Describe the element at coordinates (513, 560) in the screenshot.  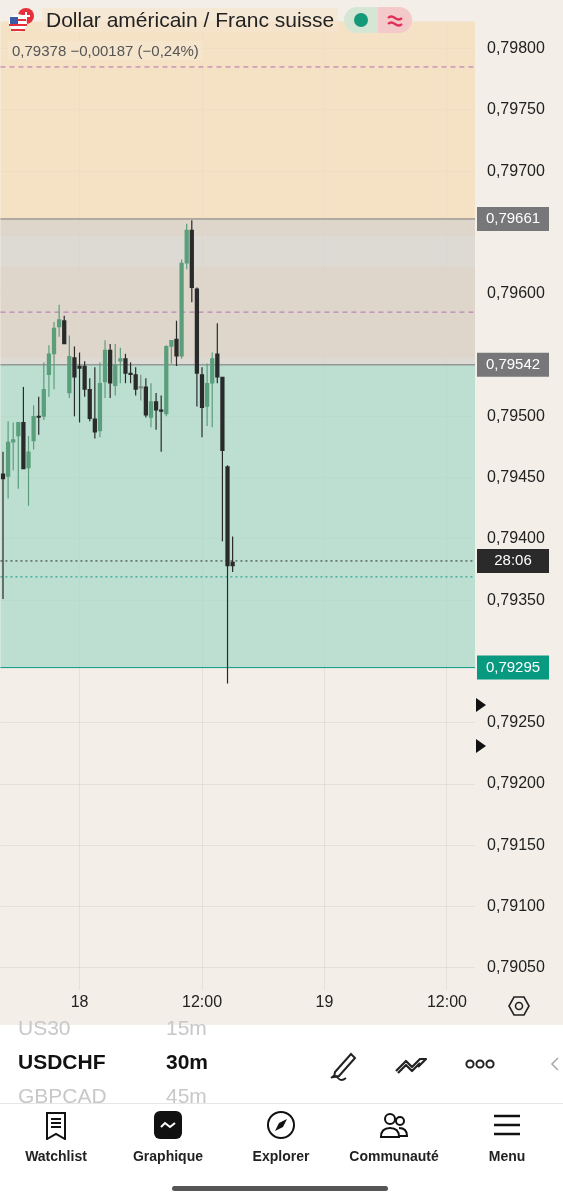
I see `text: 28:06` at that location.